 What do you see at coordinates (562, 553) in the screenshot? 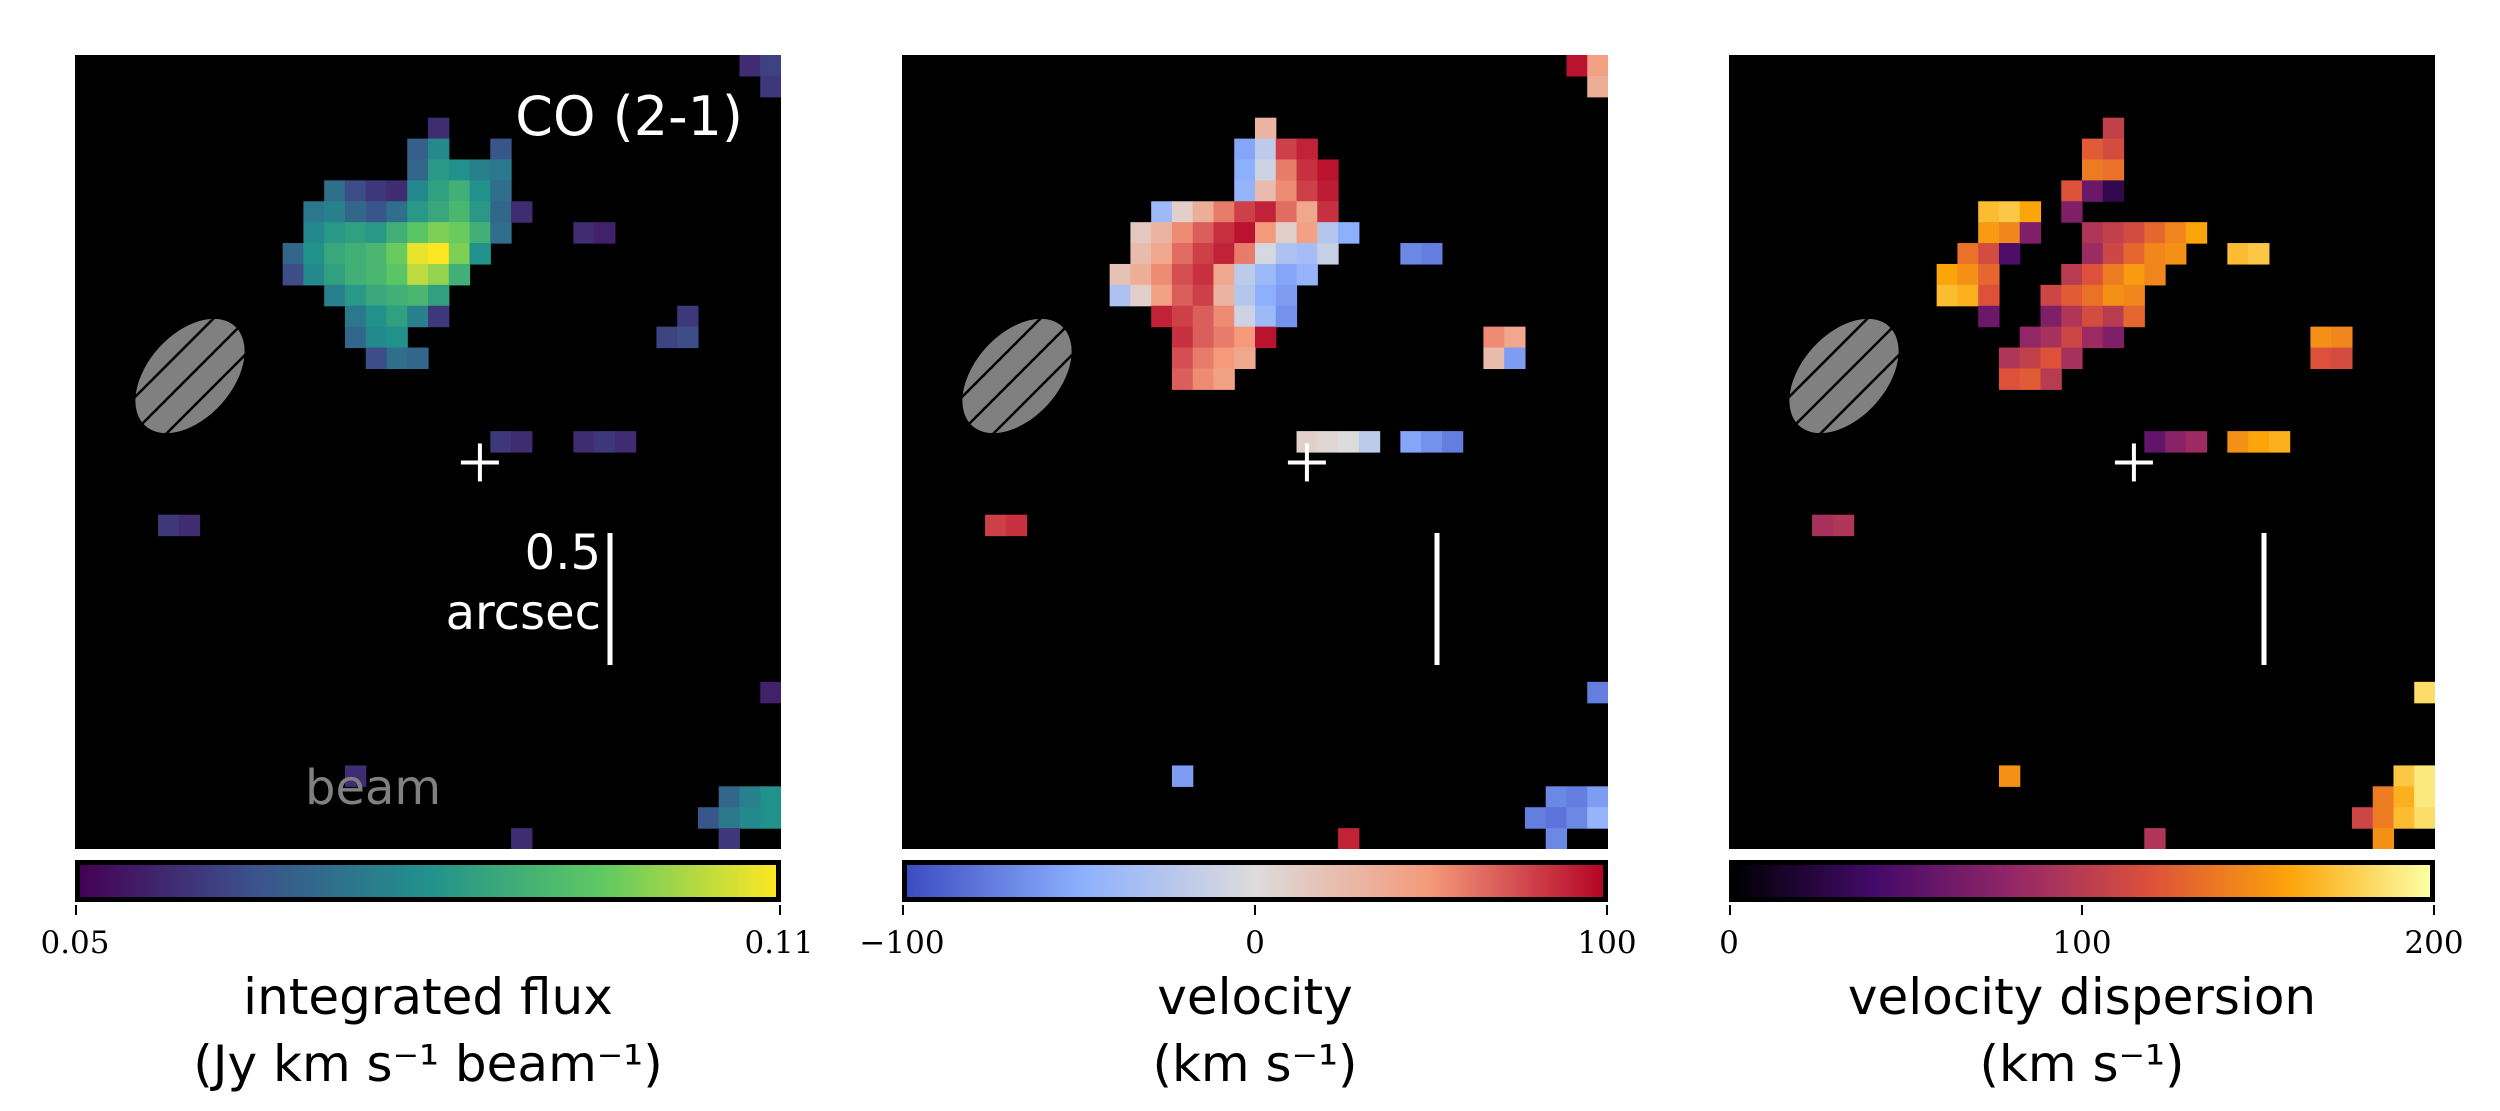
I see `scalebar-value: 0.5` at bounding box center [562, 553].